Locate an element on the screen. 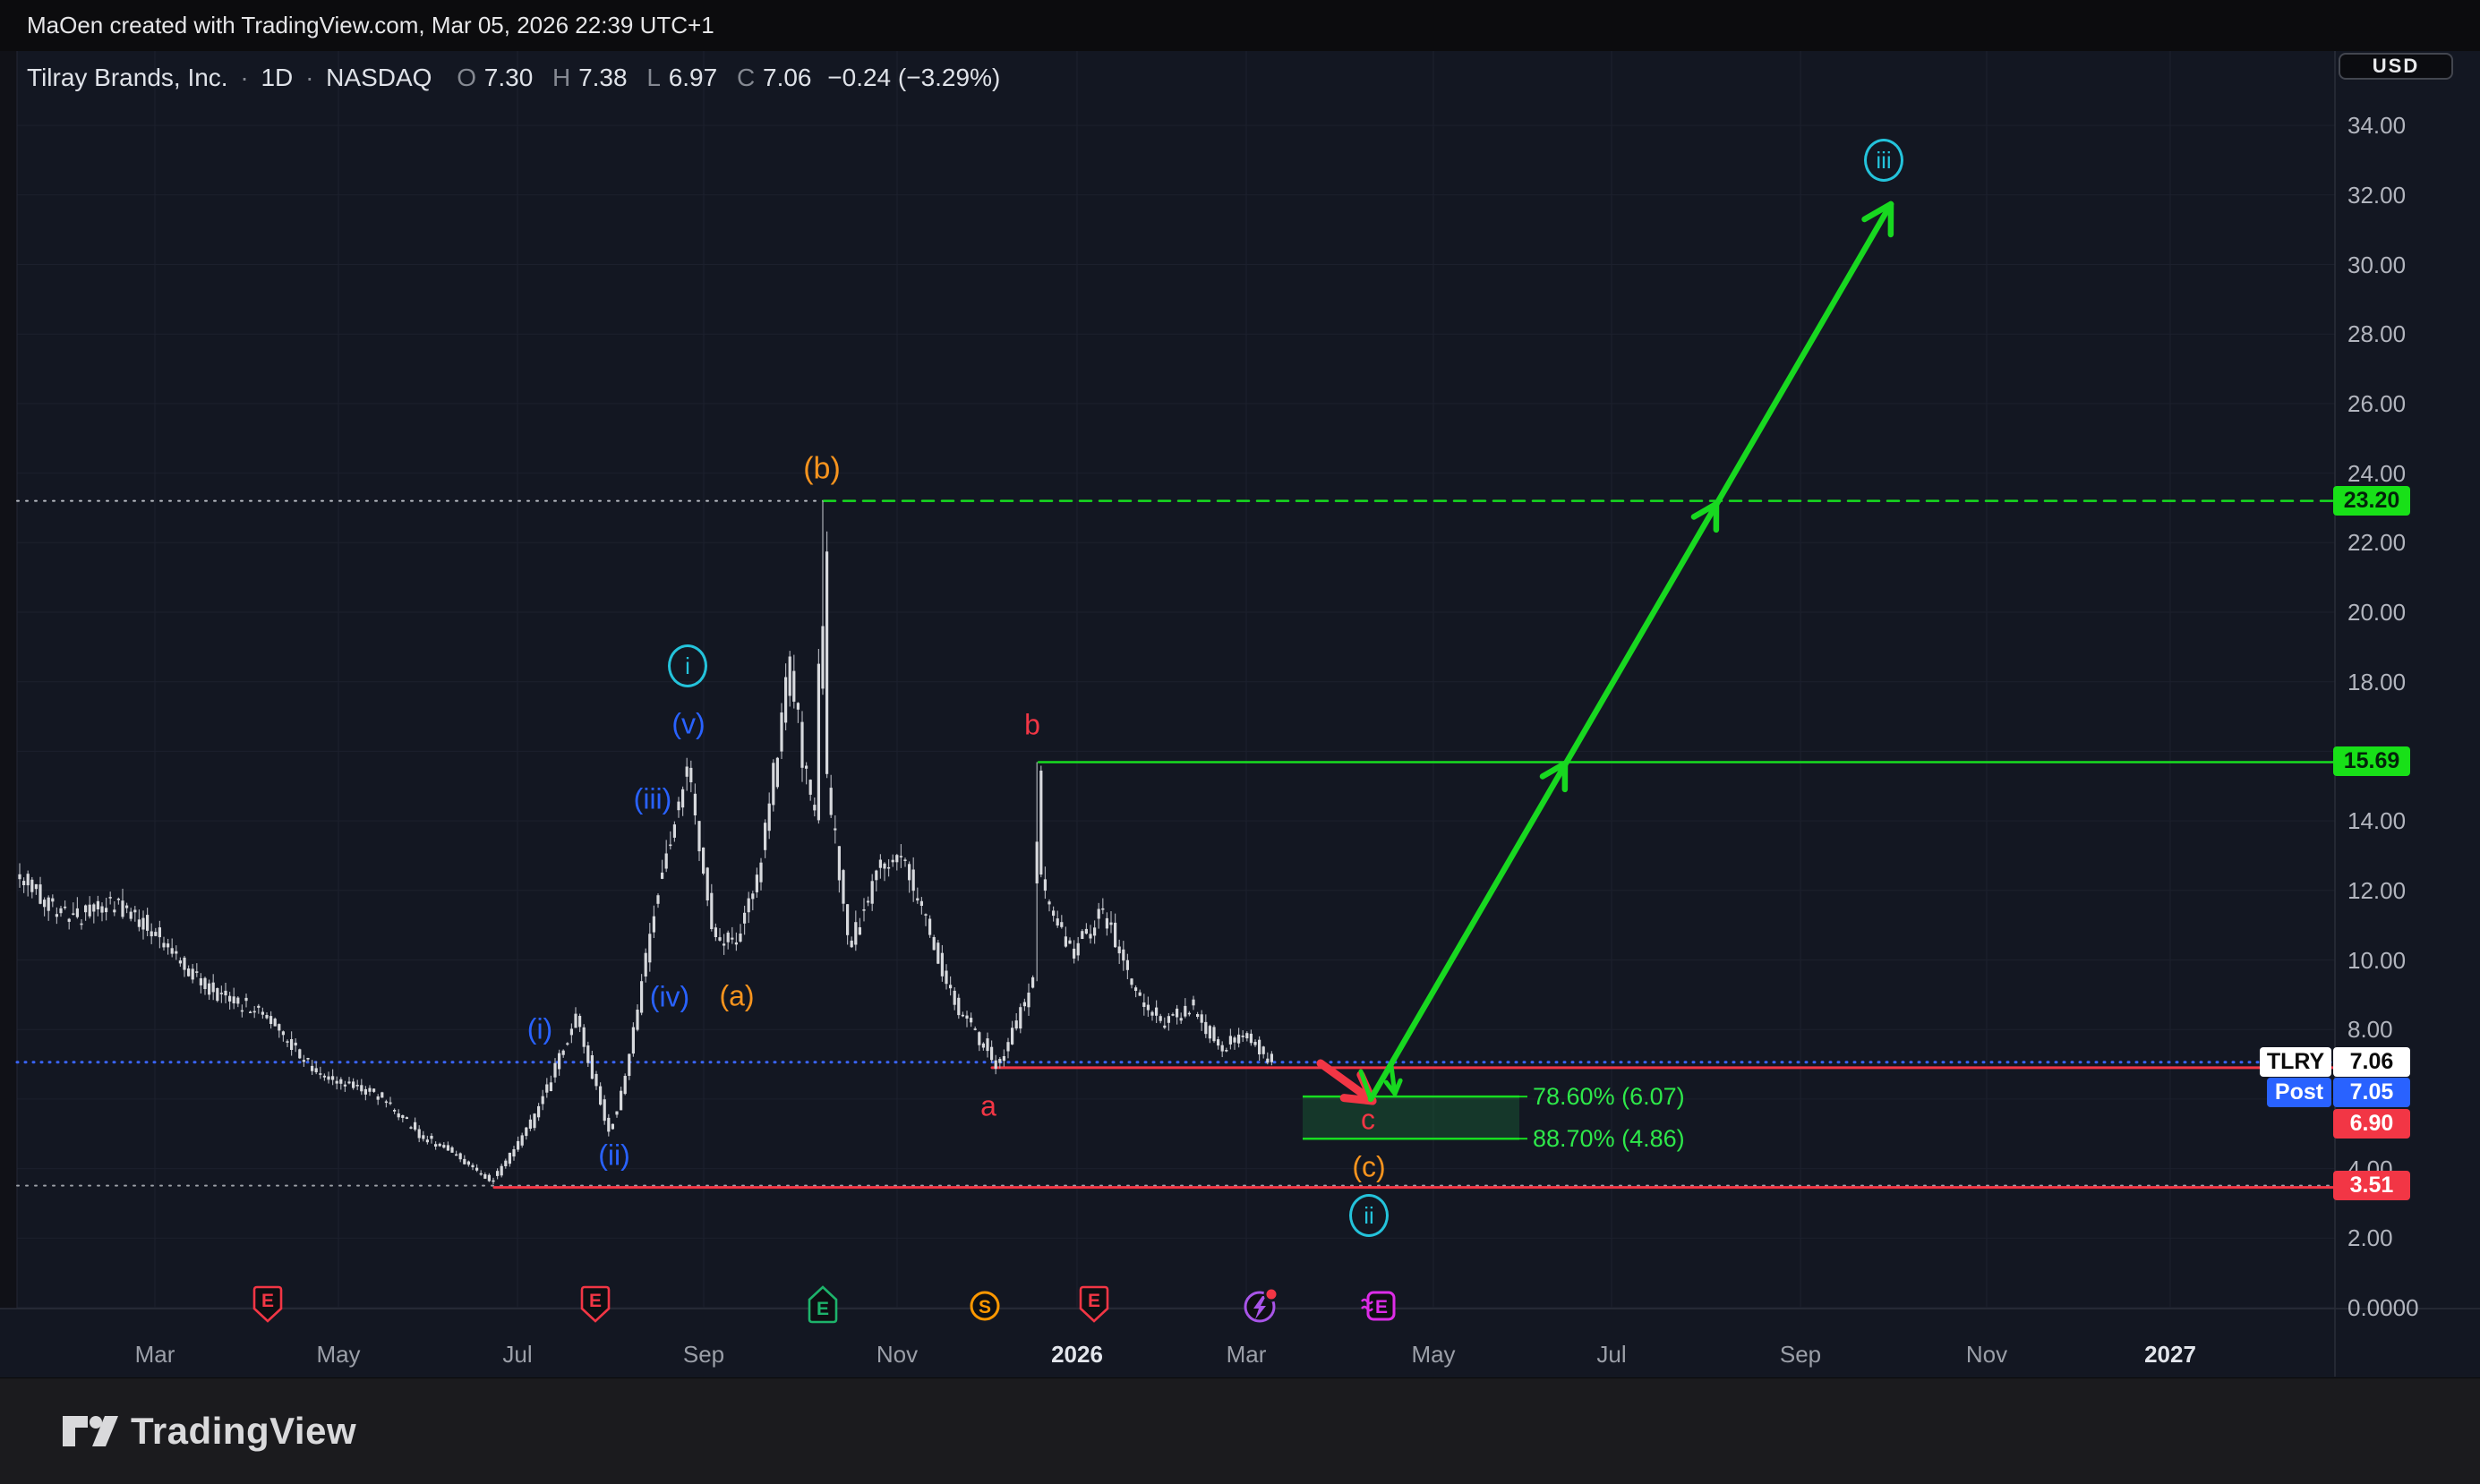 The image size is (2480, 1484). post-market-badge: Post is located at coordinates (2299, 1092).